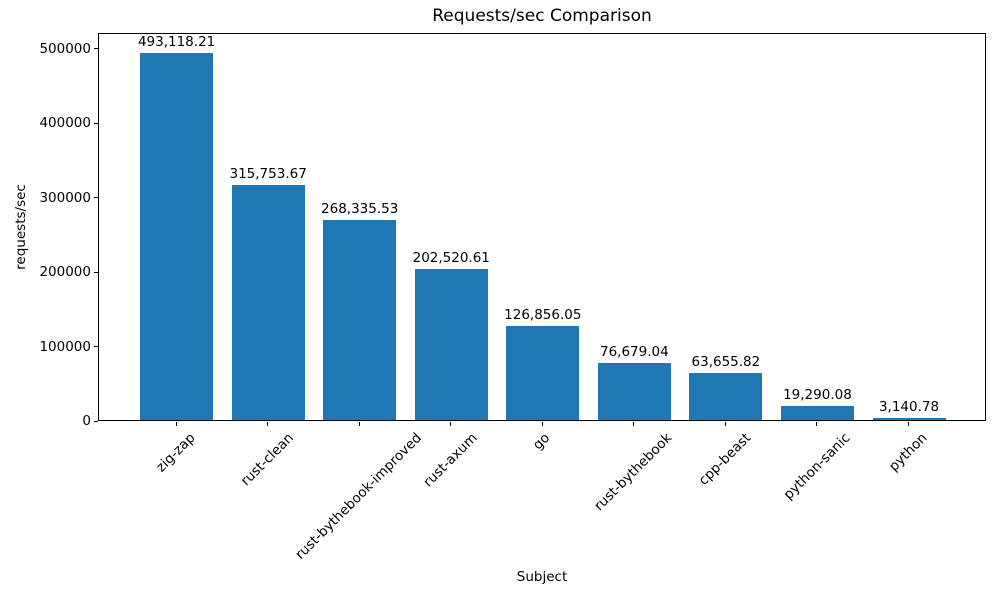 This screenshot has width=1000, height=600. I want to click on y-tick-label: 500000, so click(65, 48).